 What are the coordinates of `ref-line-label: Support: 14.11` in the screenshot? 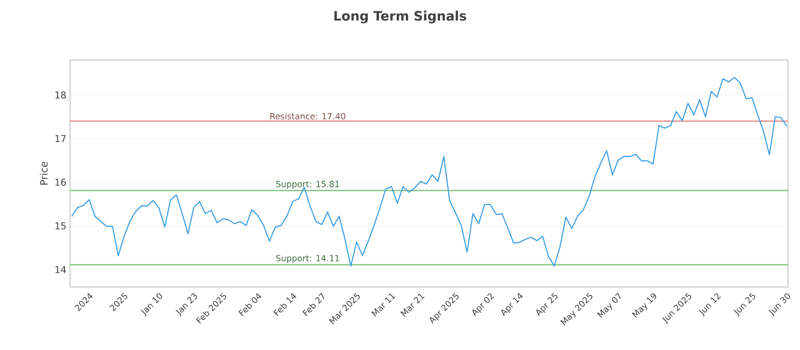 It's located at (308, 259).